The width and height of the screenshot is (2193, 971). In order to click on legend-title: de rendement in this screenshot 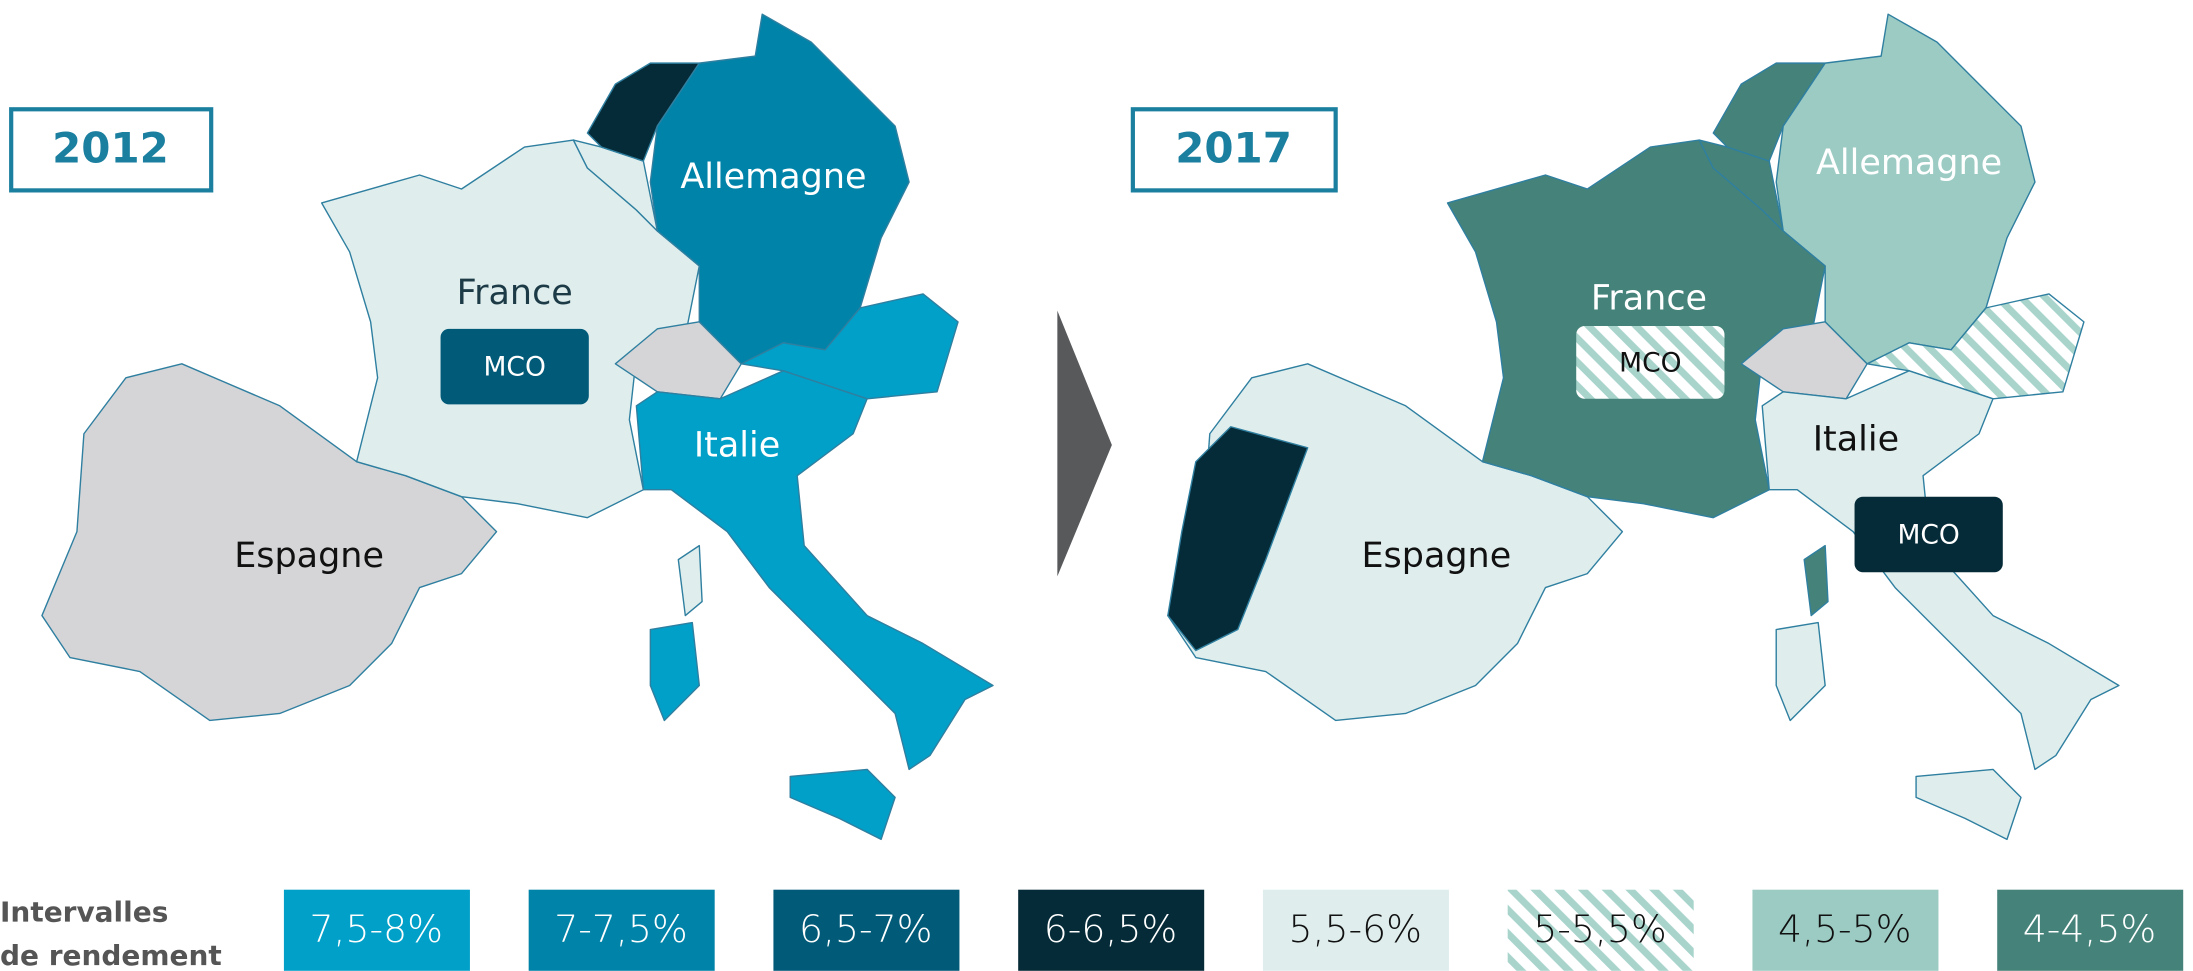, I will do `click(111, 955)`.